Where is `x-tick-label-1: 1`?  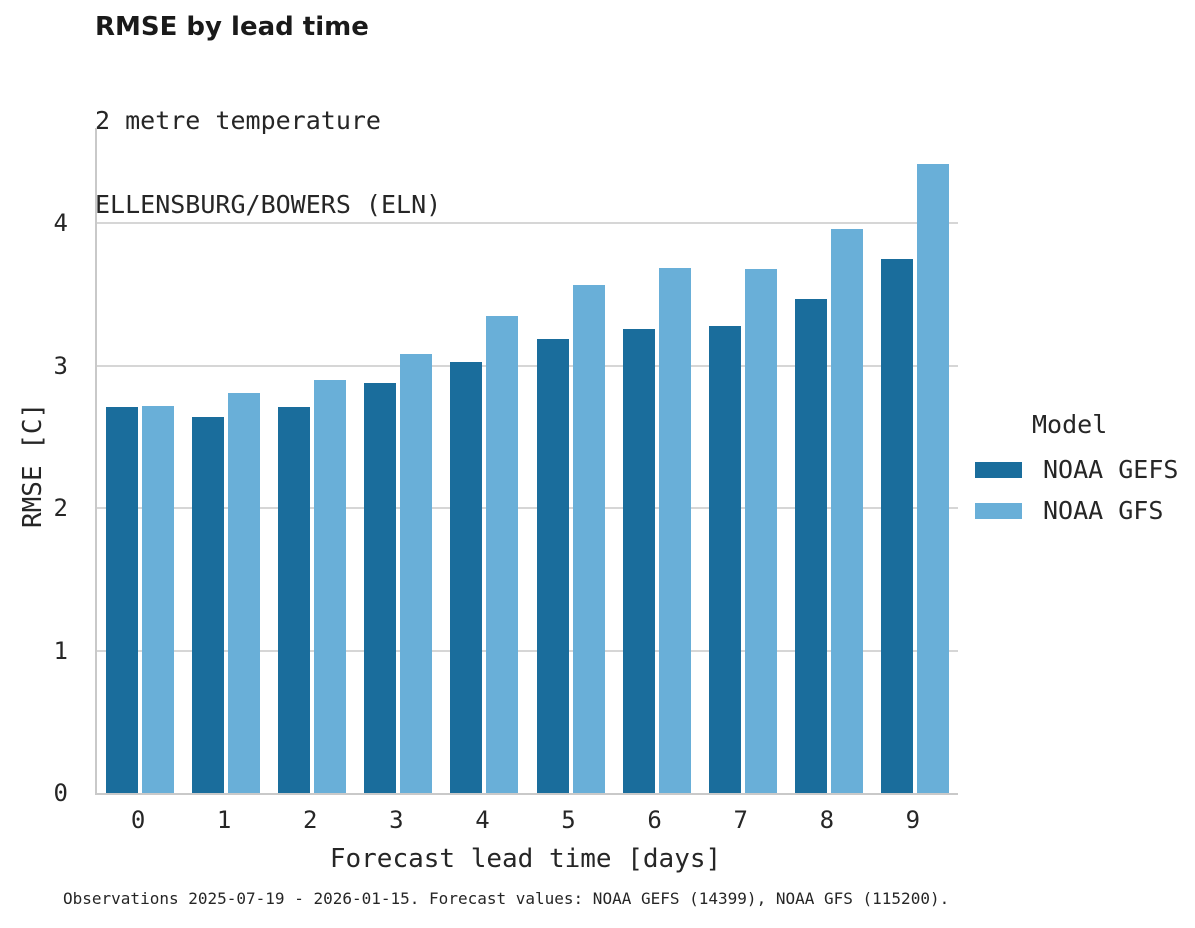
x-tick-label-1: 1 is located at coordinates (224, 820).